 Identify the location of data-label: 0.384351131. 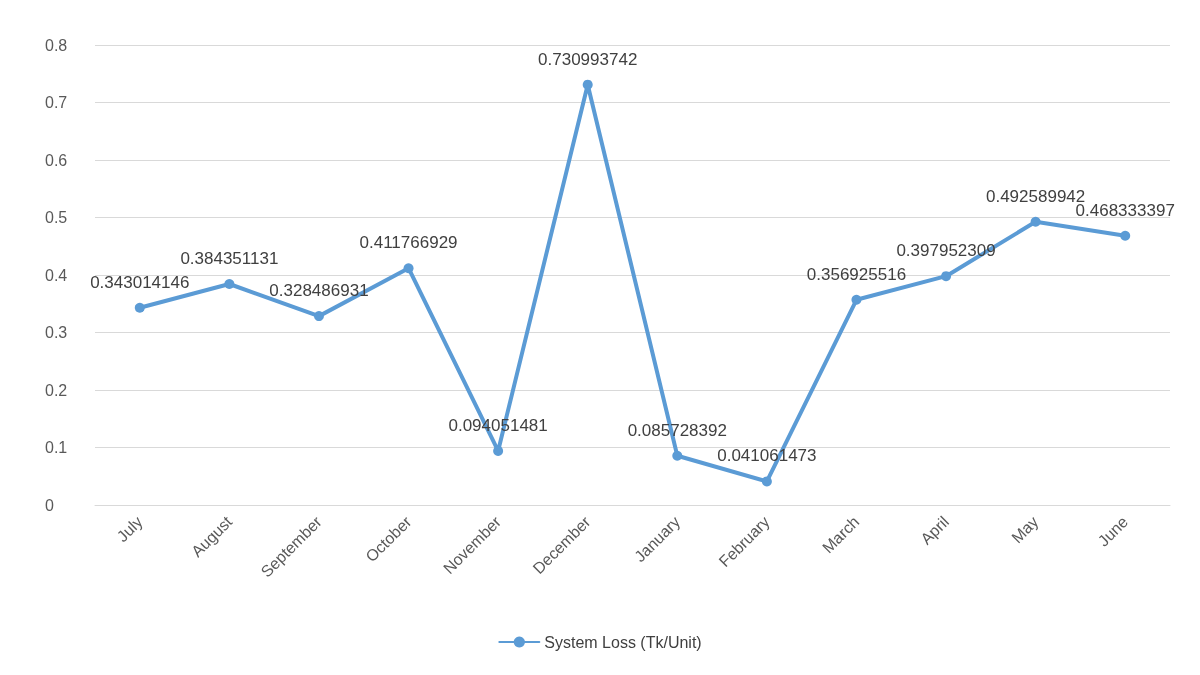
(229, 258).